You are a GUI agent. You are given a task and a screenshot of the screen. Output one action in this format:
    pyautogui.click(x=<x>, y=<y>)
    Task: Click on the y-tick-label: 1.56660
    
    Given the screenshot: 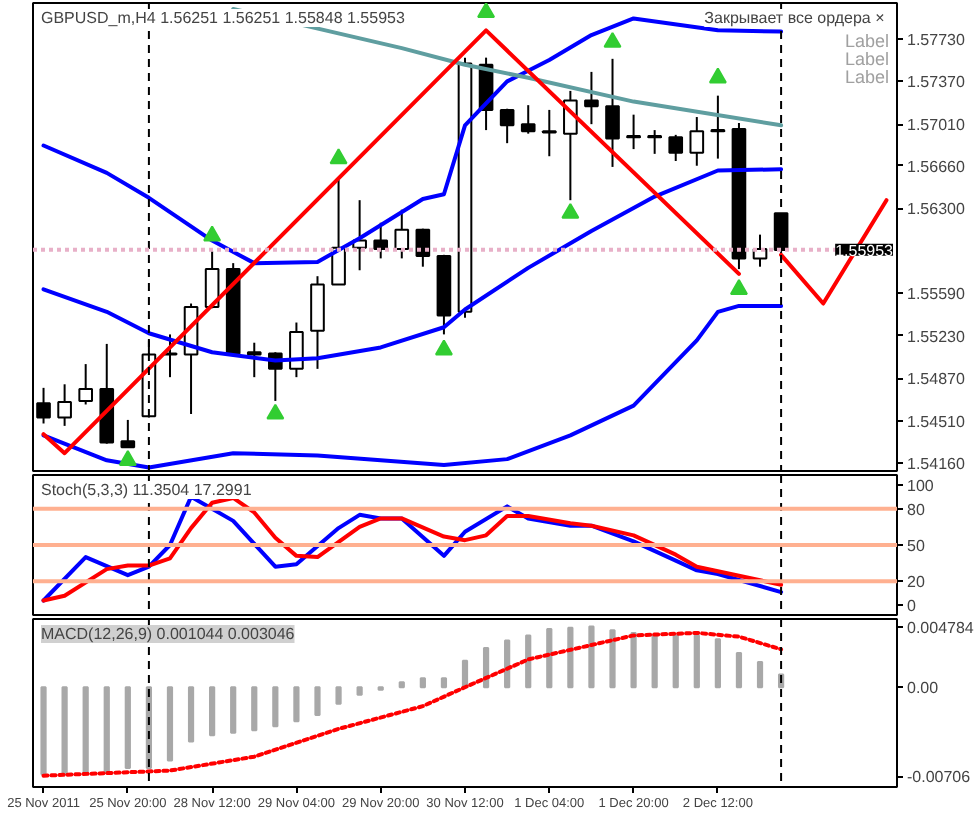 What is the action you would take?
    pyautogui.click(x=936, y=166)
    